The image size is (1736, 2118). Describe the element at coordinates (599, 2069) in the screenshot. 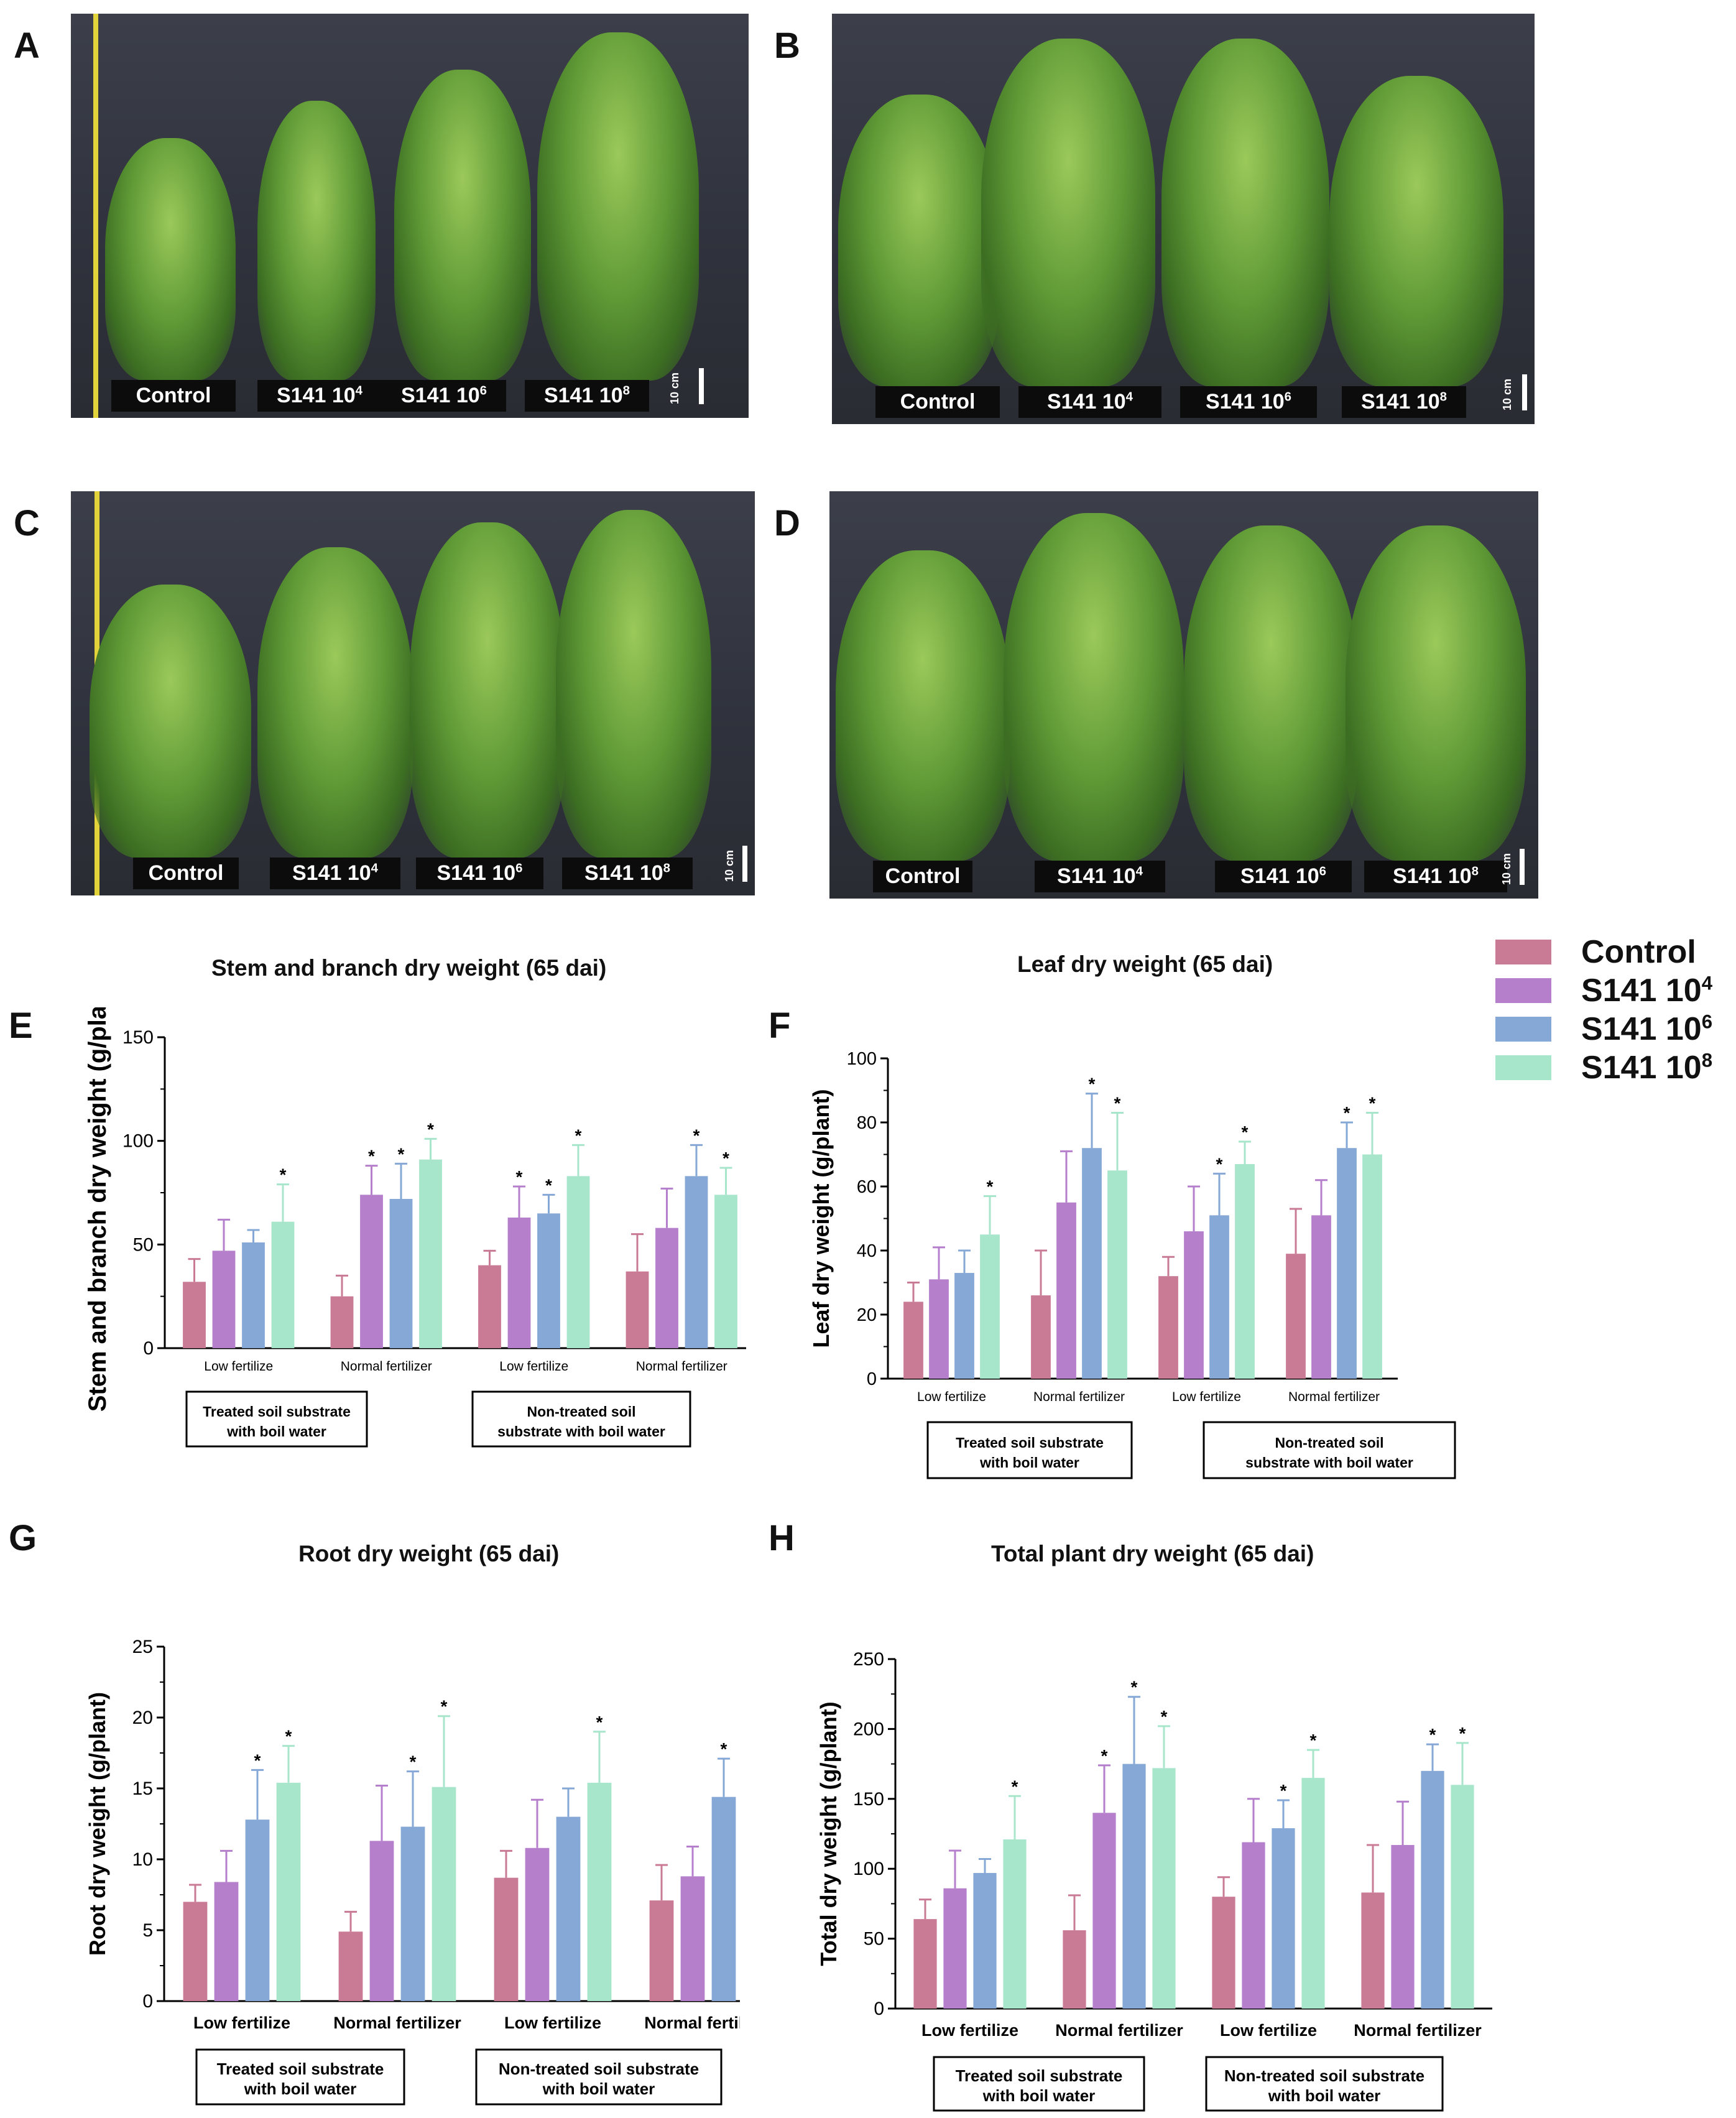

I see `group-box-label: Non-treated soil substrate` at that location.